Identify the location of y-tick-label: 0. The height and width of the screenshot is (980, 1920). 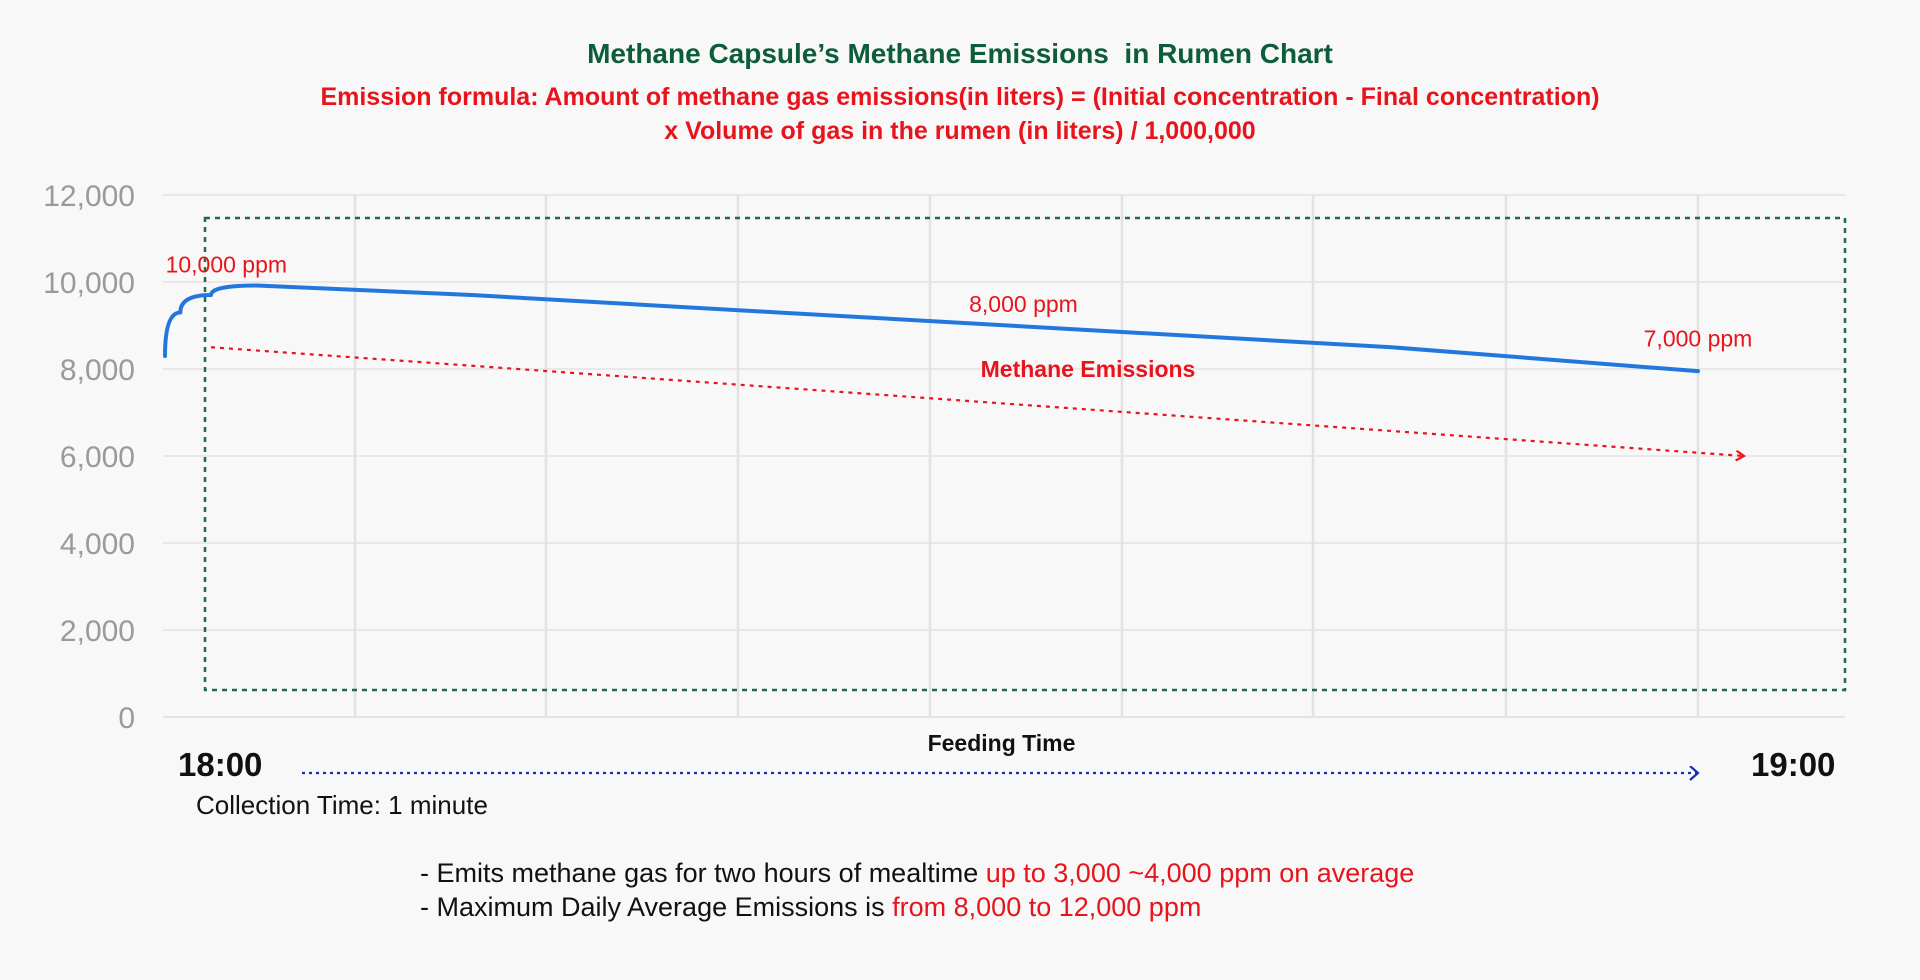
(126, 718).